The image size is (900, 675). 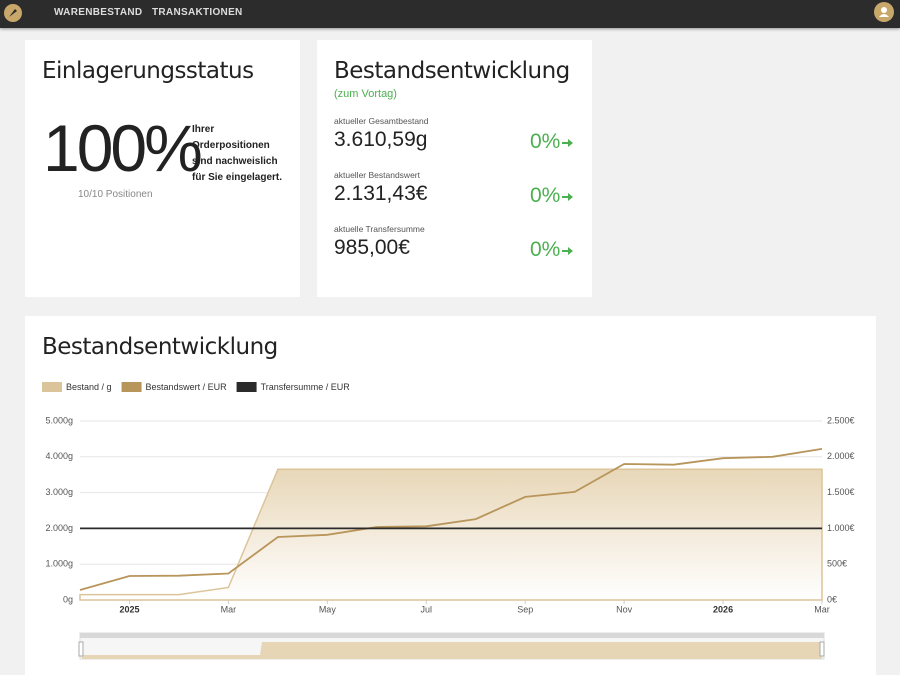 I want to click on y-tick-label: 5.000g, so click(x=59, y=420).